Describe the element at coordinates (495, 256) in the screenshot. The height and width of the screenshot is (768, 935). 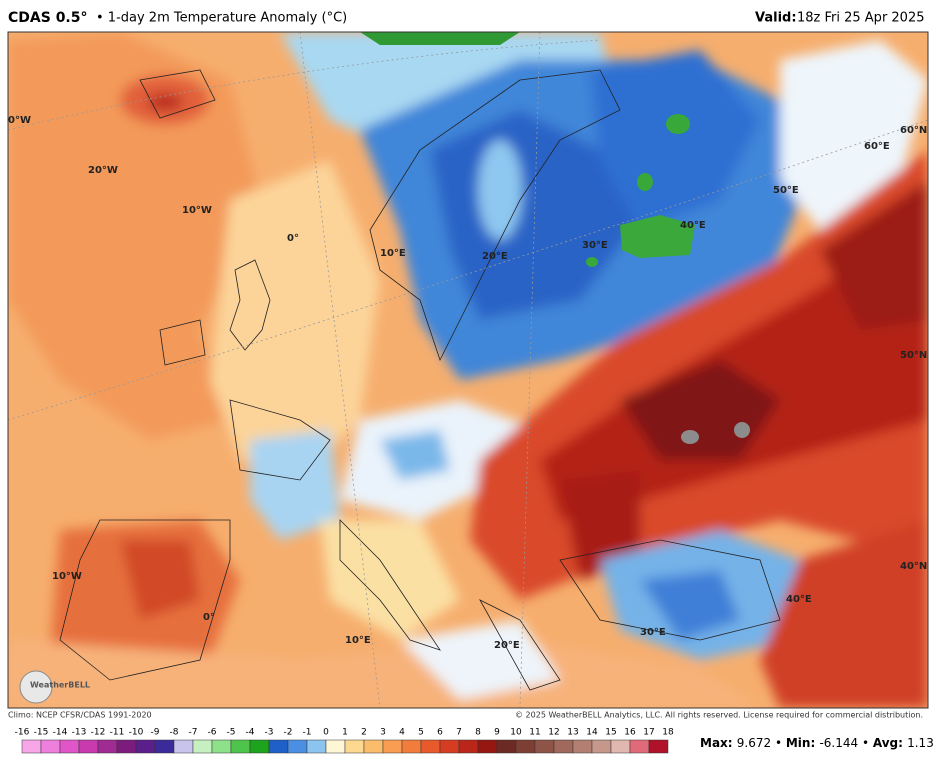
I see `graticule-label: 20°E` at that location.